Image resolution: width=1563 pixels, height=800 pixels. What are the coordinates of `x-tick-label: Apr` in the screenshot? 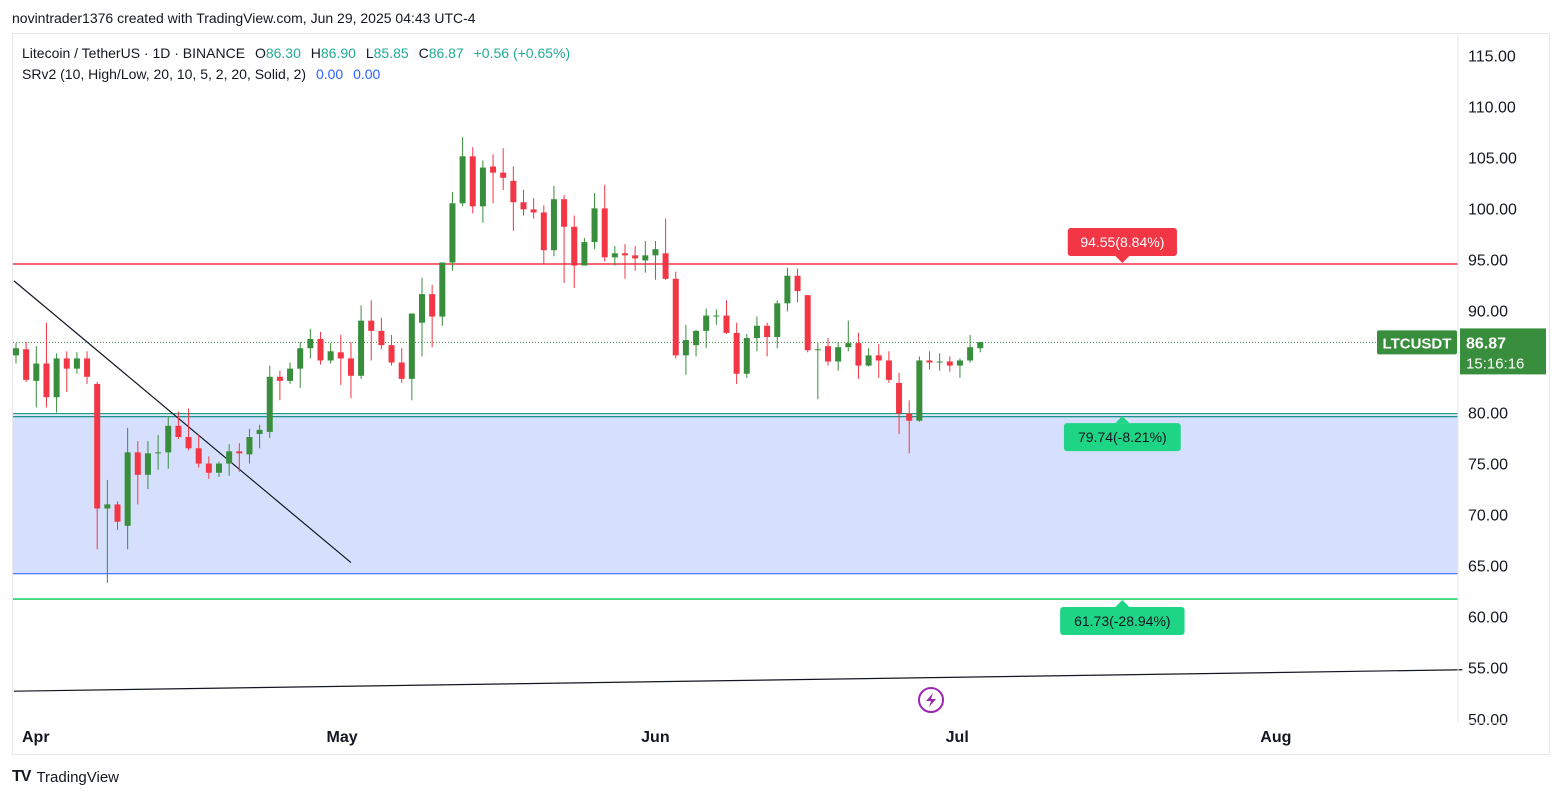 It's located at (36, 737).